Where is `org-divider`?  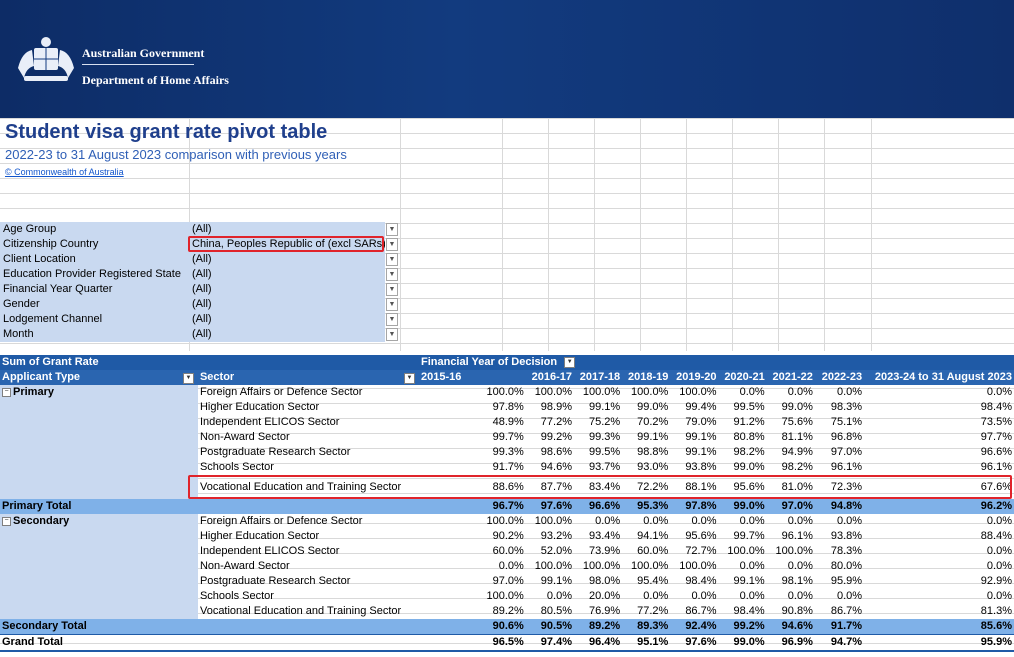 org-divider is located at coordinates (138, 64).